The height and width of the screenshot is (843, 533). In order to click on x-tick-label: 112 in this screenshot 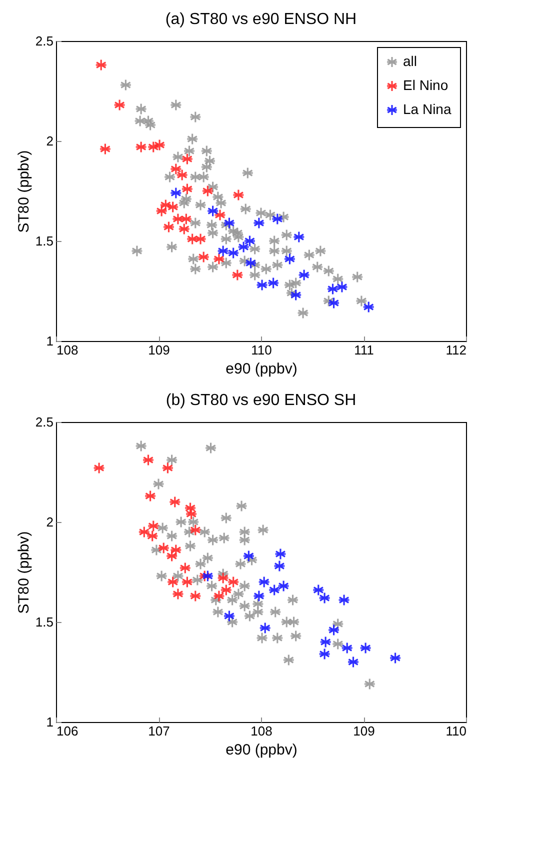, I will do `click(456, 350)`.